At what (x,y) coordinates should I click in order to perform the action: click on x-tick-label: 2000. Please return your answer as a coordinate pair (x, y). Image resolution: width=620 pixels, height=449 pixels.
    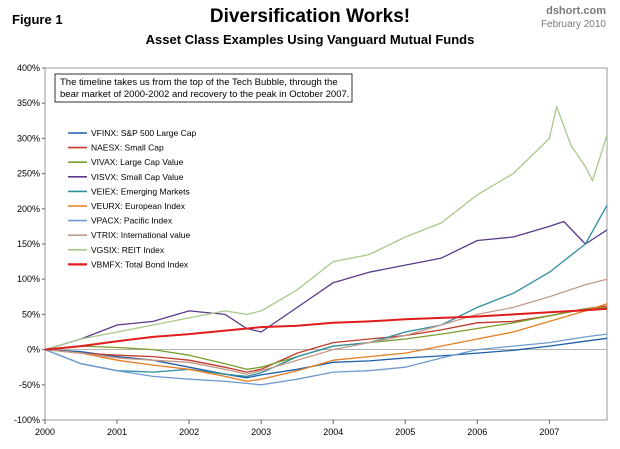
    Looking at the image, I should click on (45, 432).